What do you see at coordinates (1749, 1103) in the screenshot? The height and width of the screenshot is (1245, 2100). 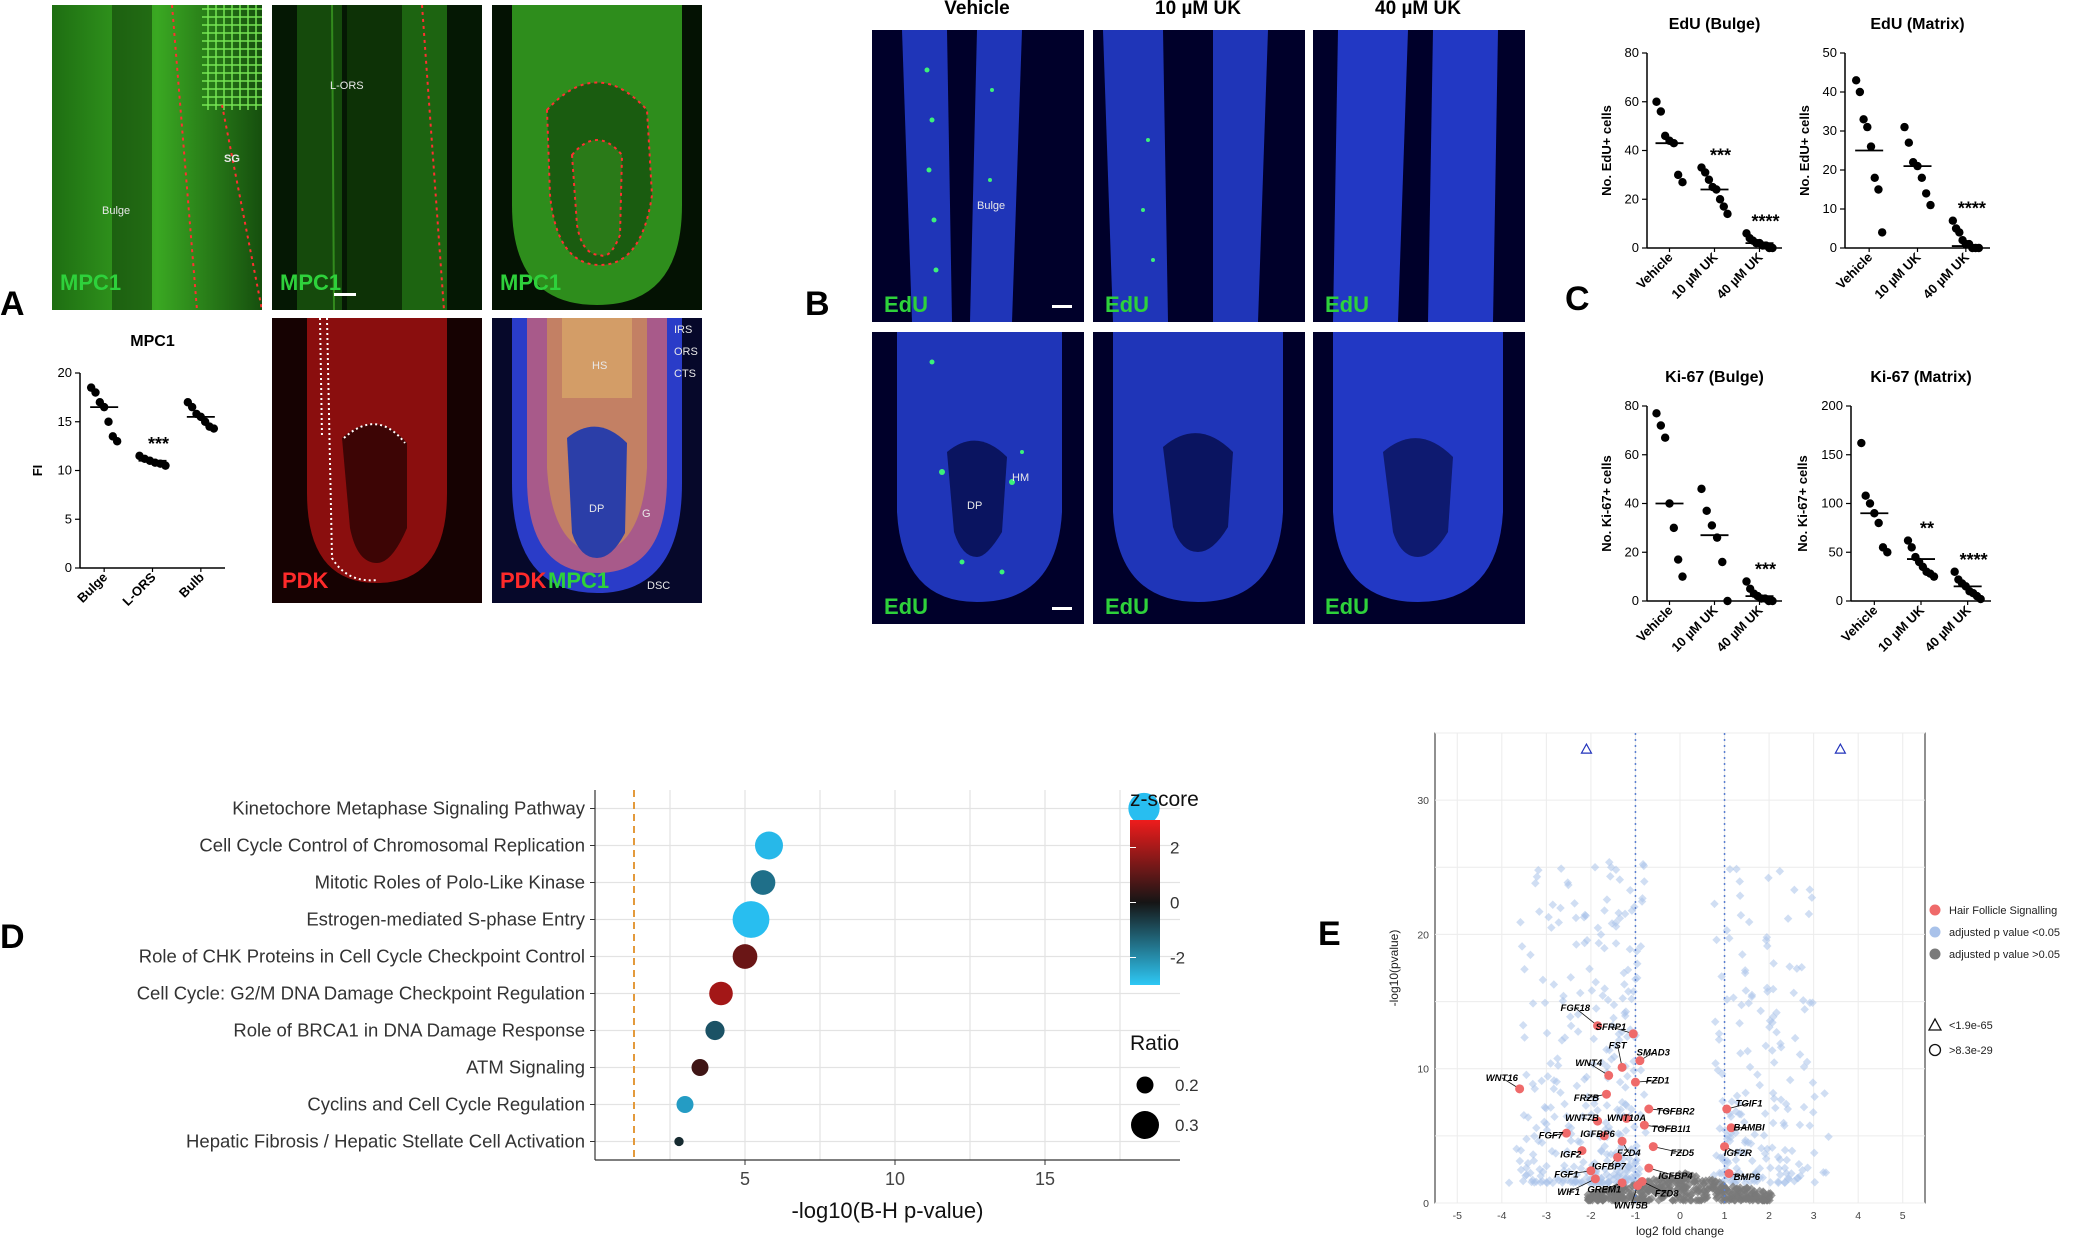 I see `gene-label: TGIF1` at bounding box center [1749, 1103].